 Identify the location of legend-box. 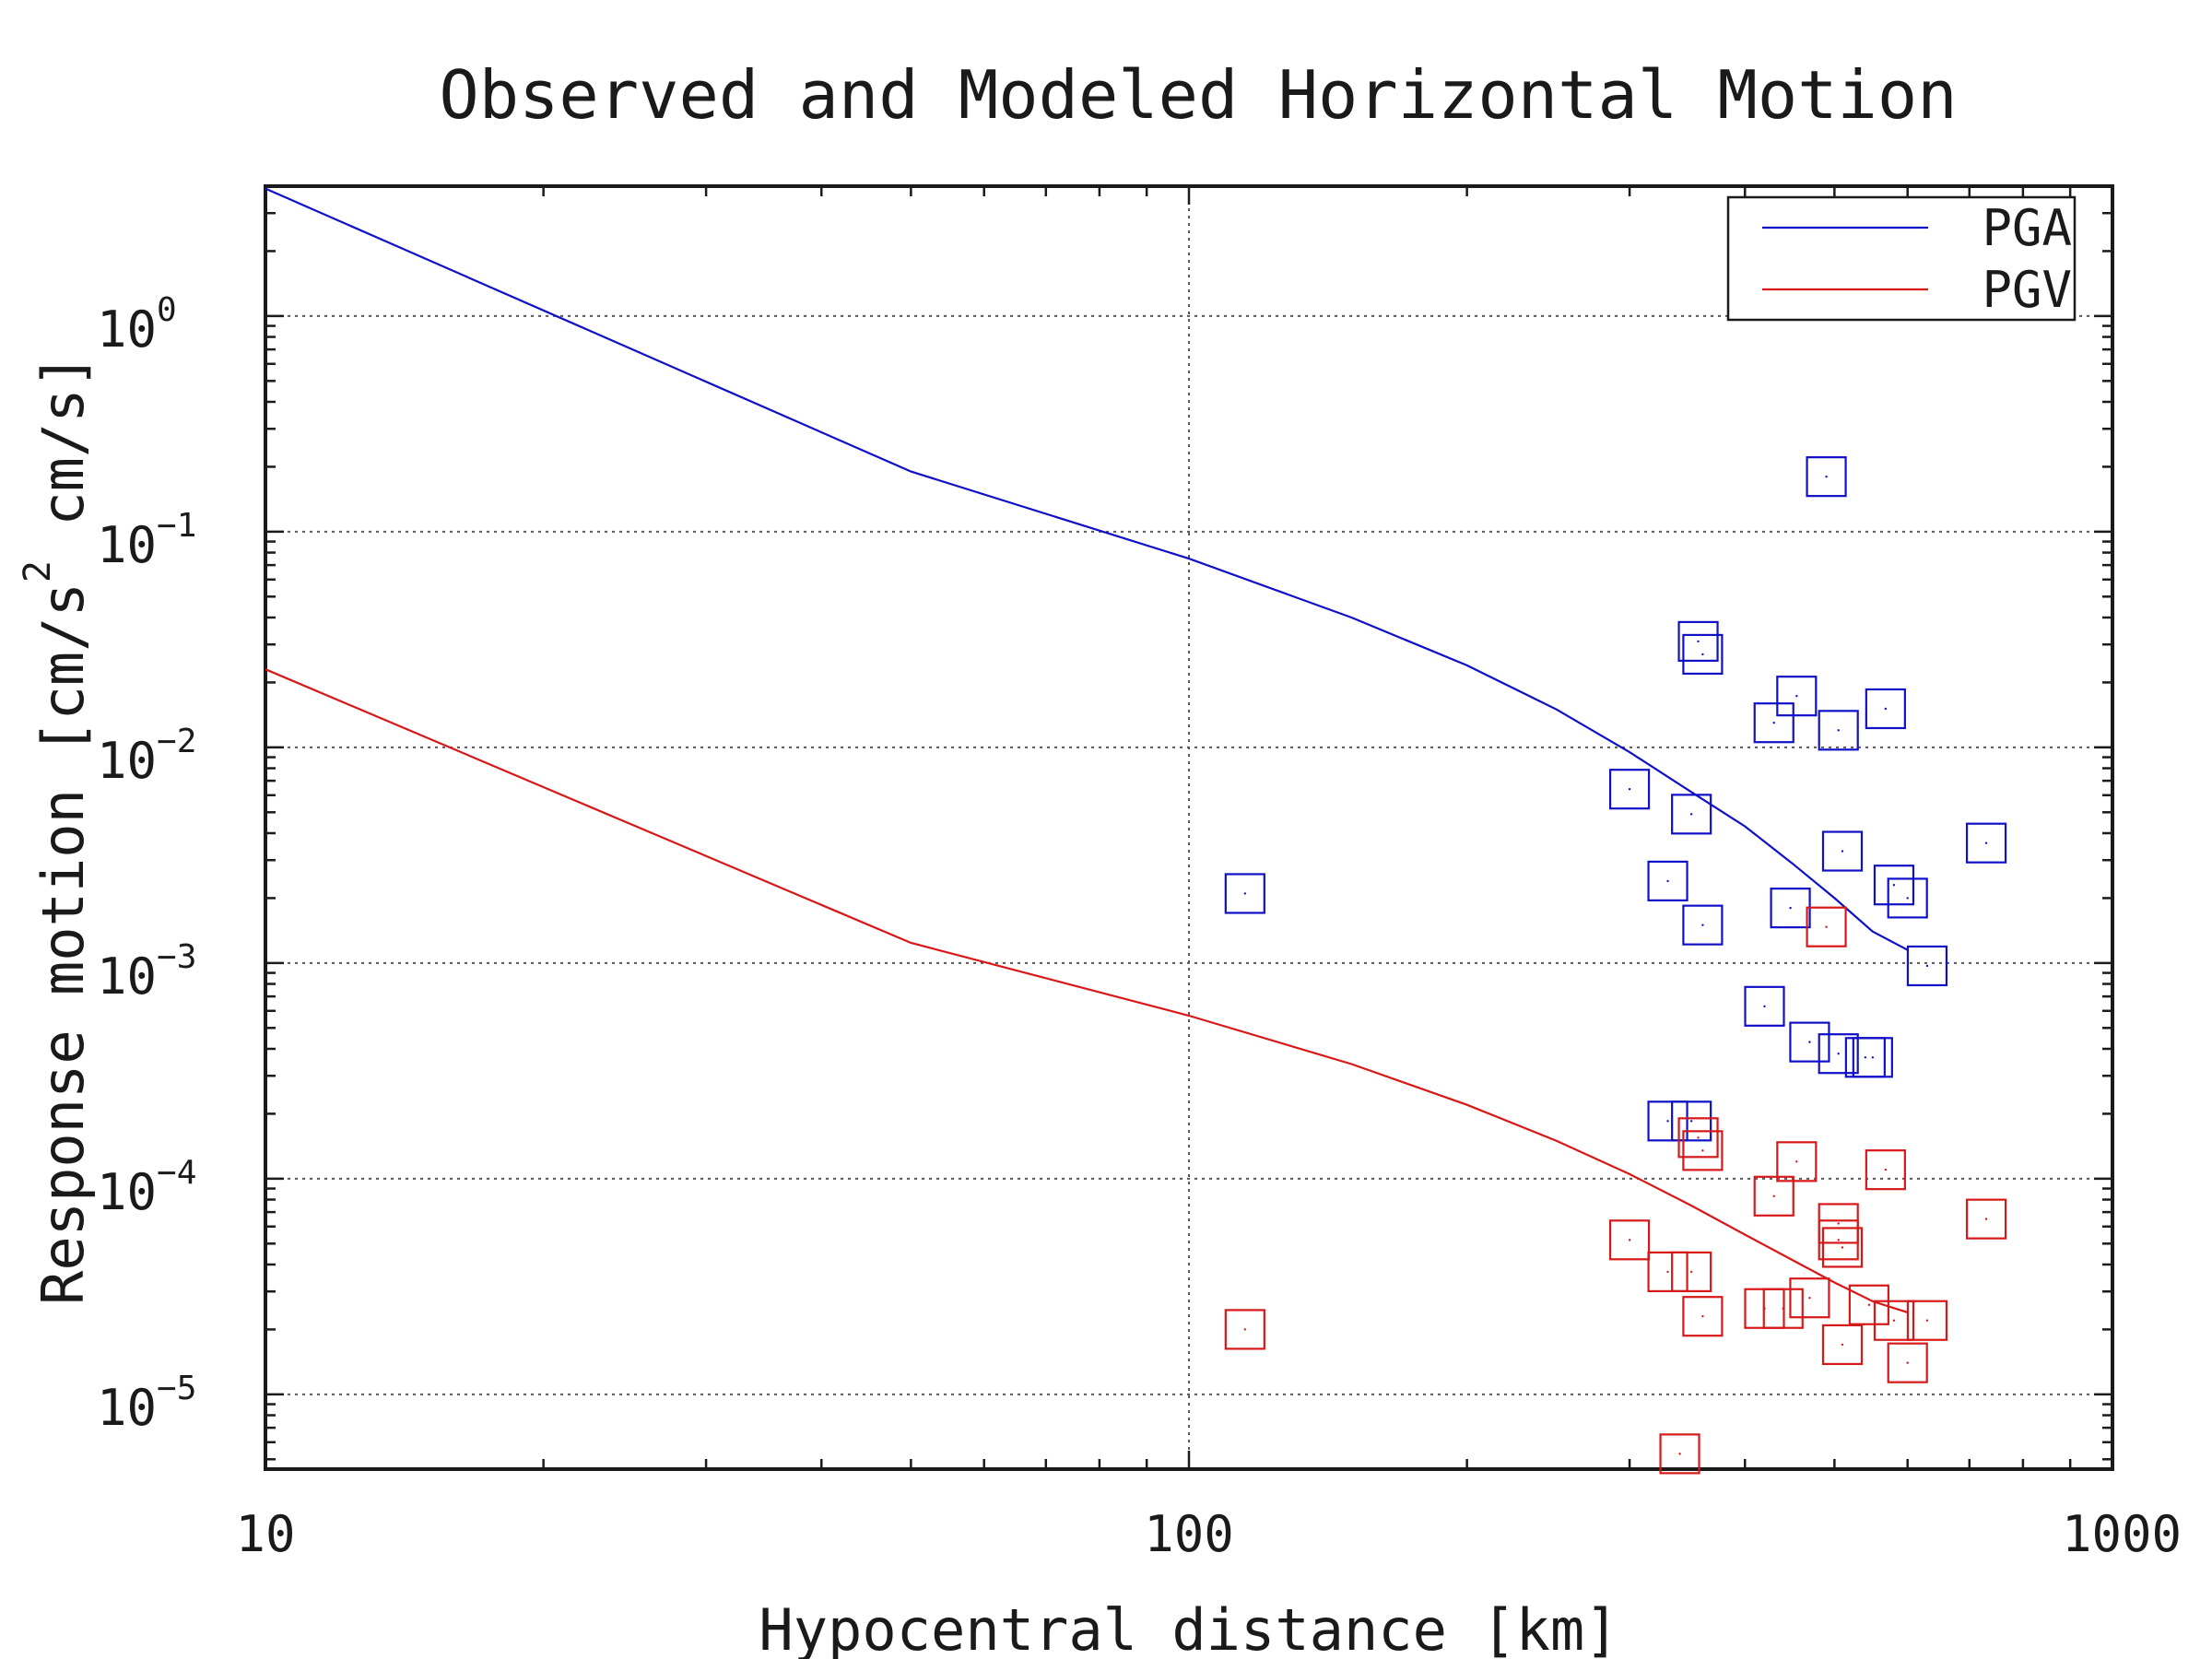
(1901, 258).